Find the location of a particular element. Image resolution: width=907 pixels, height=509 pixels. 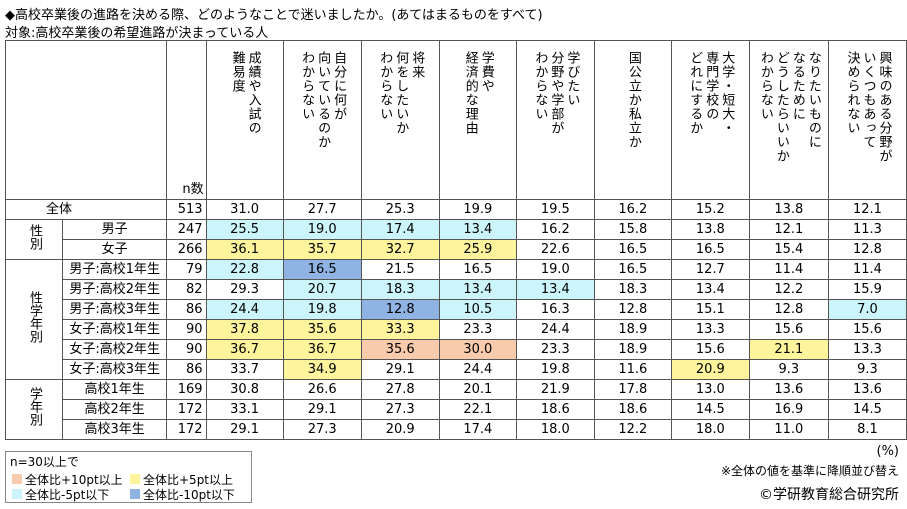

value-cell: 15.9 is located at coordinates (867, 289).